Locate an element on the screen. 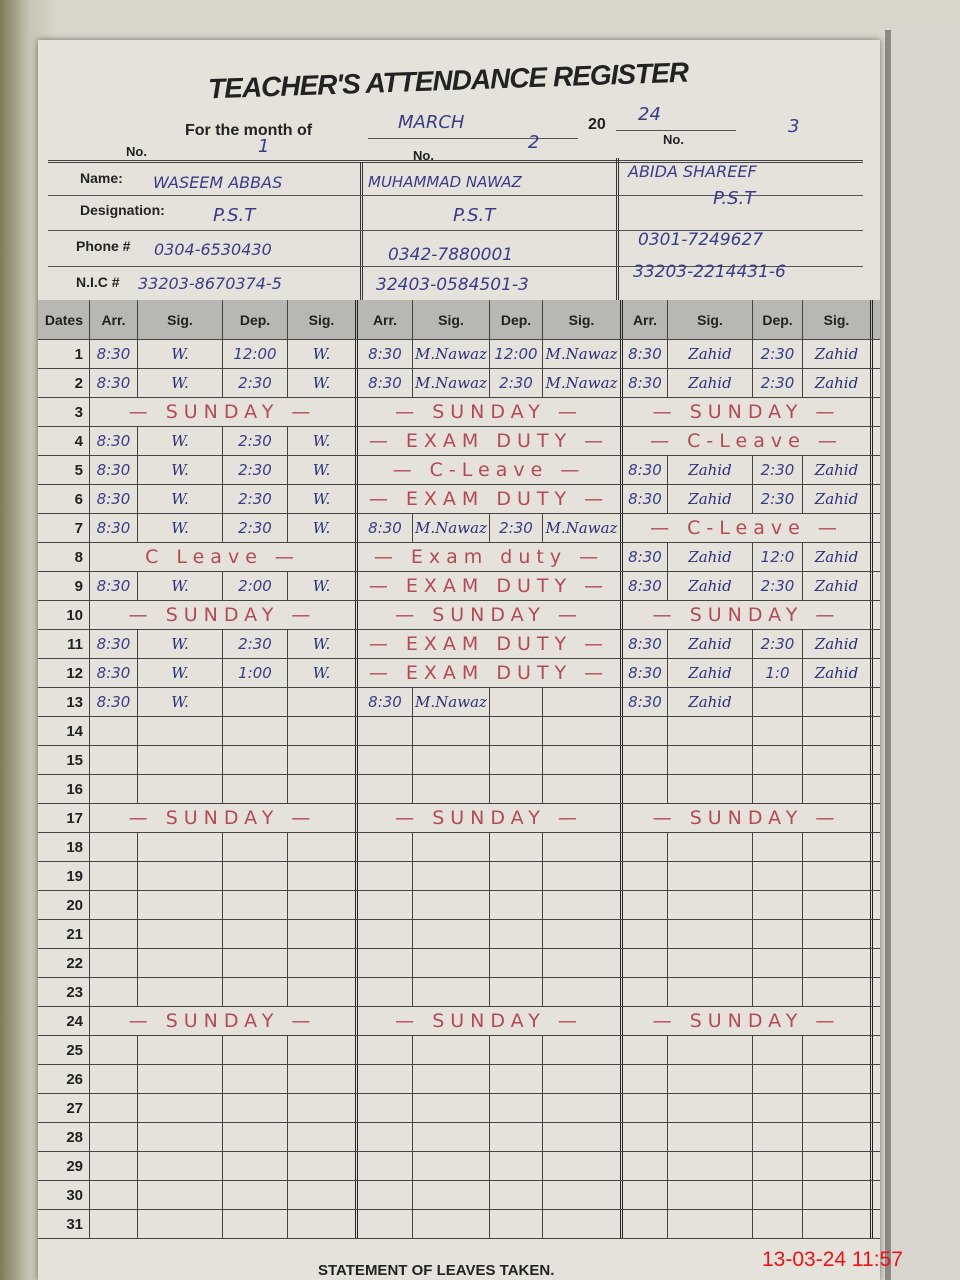  teacher-3-sig-header: Sig. is located at coordinates (710, 319).